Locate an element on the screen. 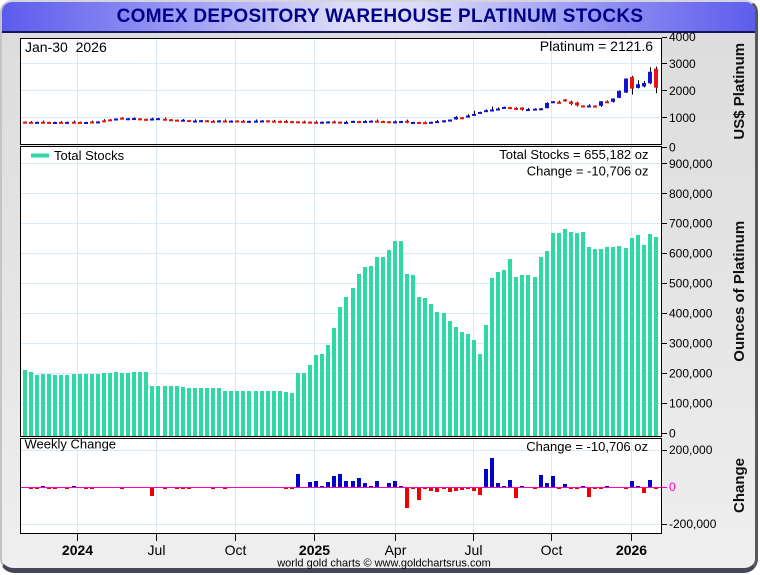 The width and height of the screenshot is (760, 575). svg-text: -200,000 is located at coordinates (693, 524).